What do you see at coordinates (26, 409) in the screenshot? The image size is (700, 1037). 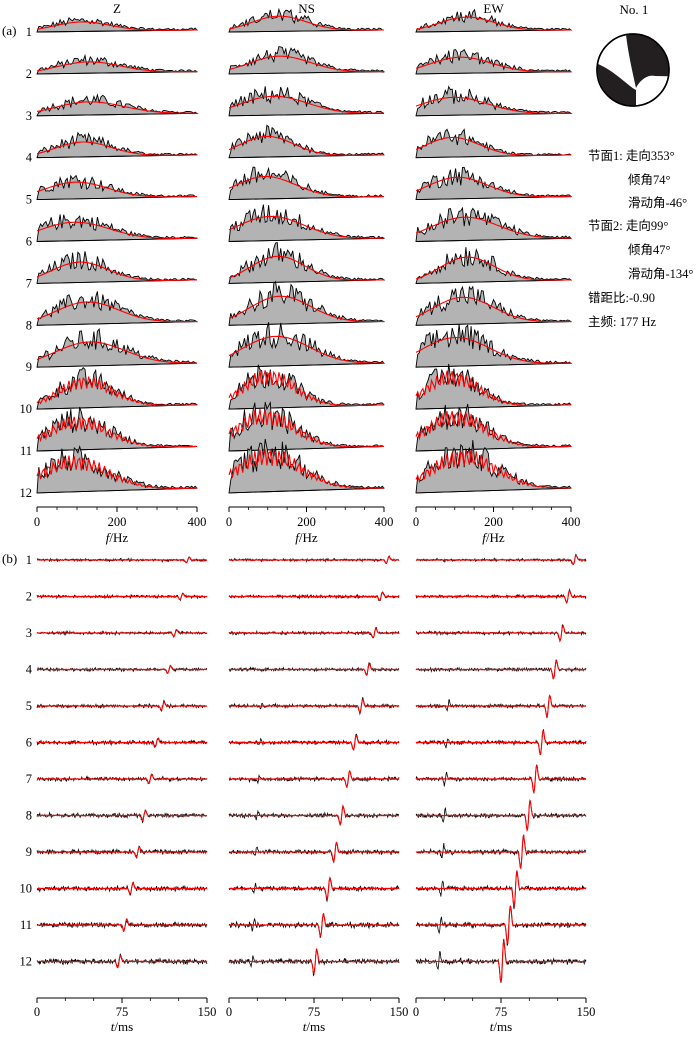 I see `spectra-station-label: 10` at bounding box center [26, 409].